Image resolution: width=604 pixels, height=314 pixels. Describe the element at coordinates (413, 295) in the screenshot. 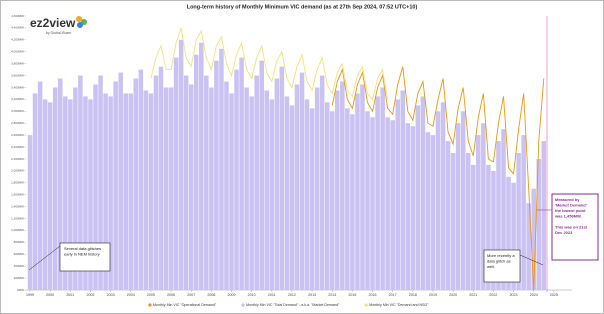

I see `x-tick-label: 2018` at that location.